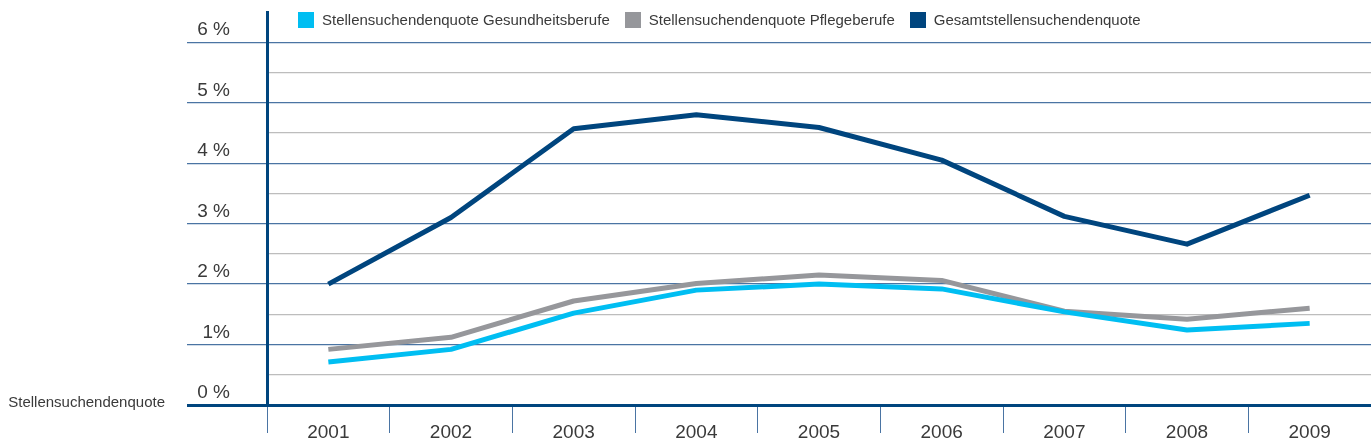 The image size is (1371, 441). Describe the element at coordinates (451, 430) in the screenshot. I see `x-tick-label: 2002` at that location.